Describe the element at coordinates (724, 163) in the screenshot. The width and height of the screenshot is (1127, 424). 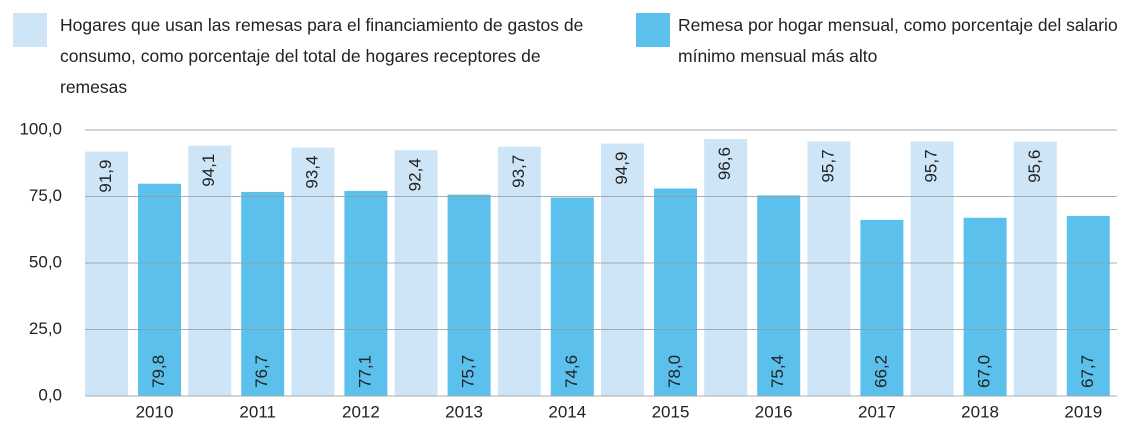
I see `value-label: 96,6` at that location.